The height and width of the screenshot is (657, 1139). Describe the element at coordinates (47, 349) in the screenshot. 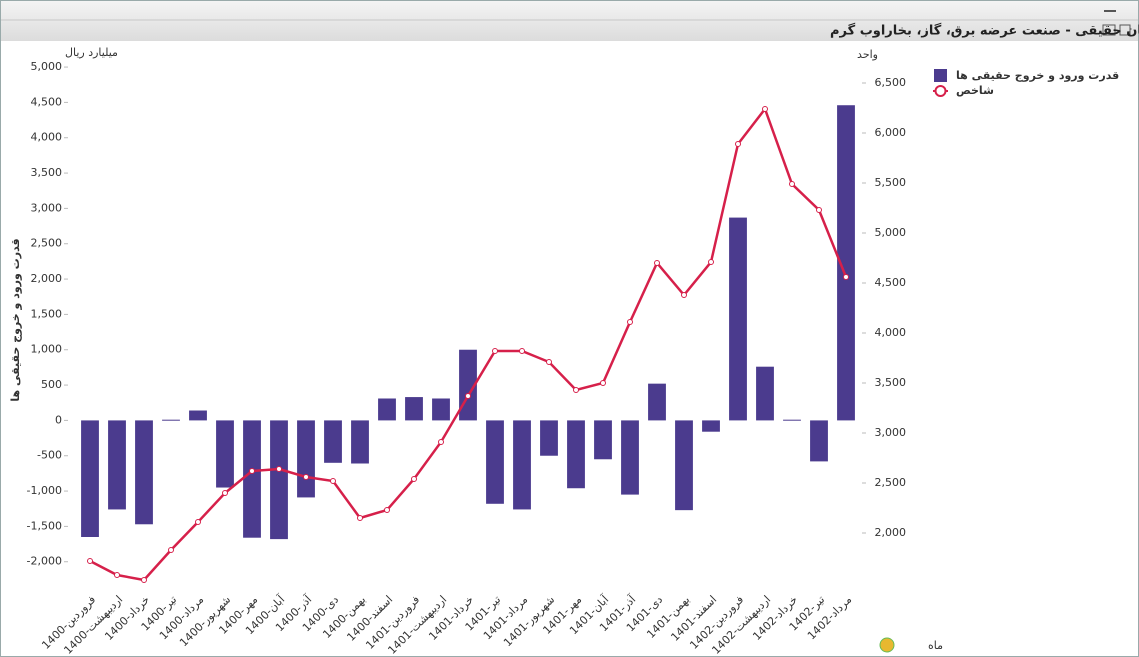

I see `y-tick-label: 1,000` at that location.